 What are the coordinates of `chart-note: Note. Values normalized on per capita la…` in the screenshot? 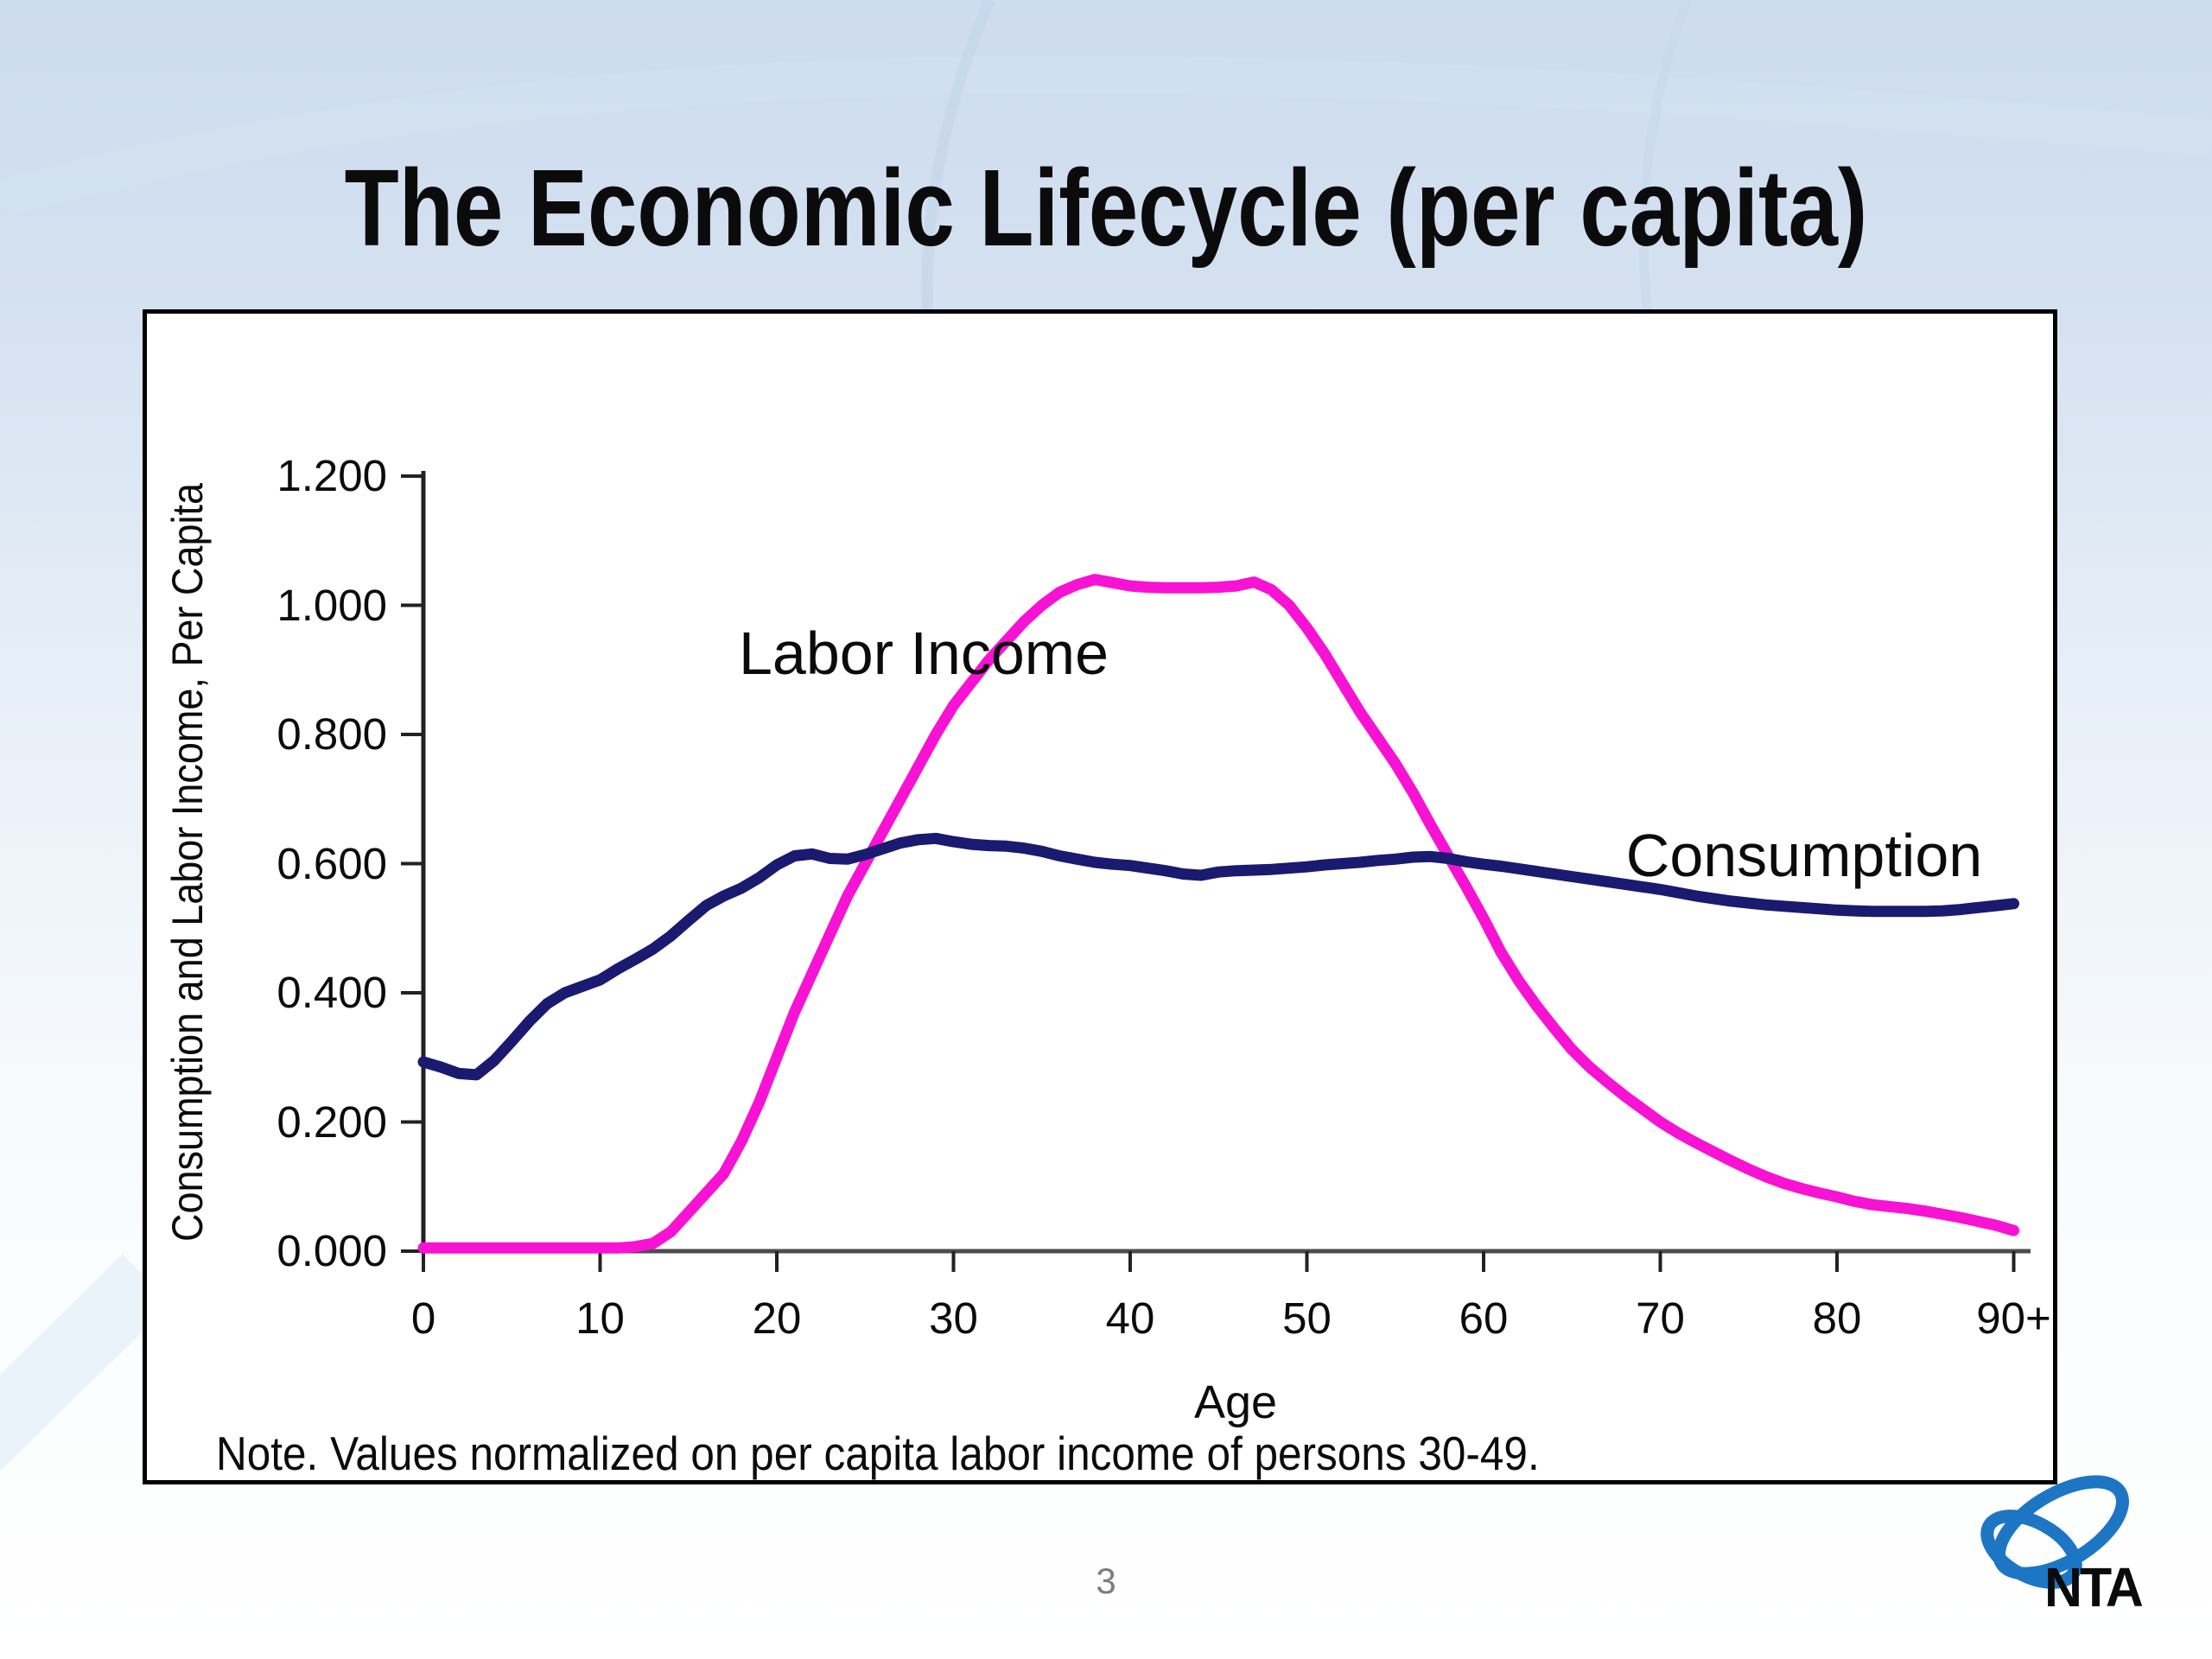 It's located at (878, 1453).